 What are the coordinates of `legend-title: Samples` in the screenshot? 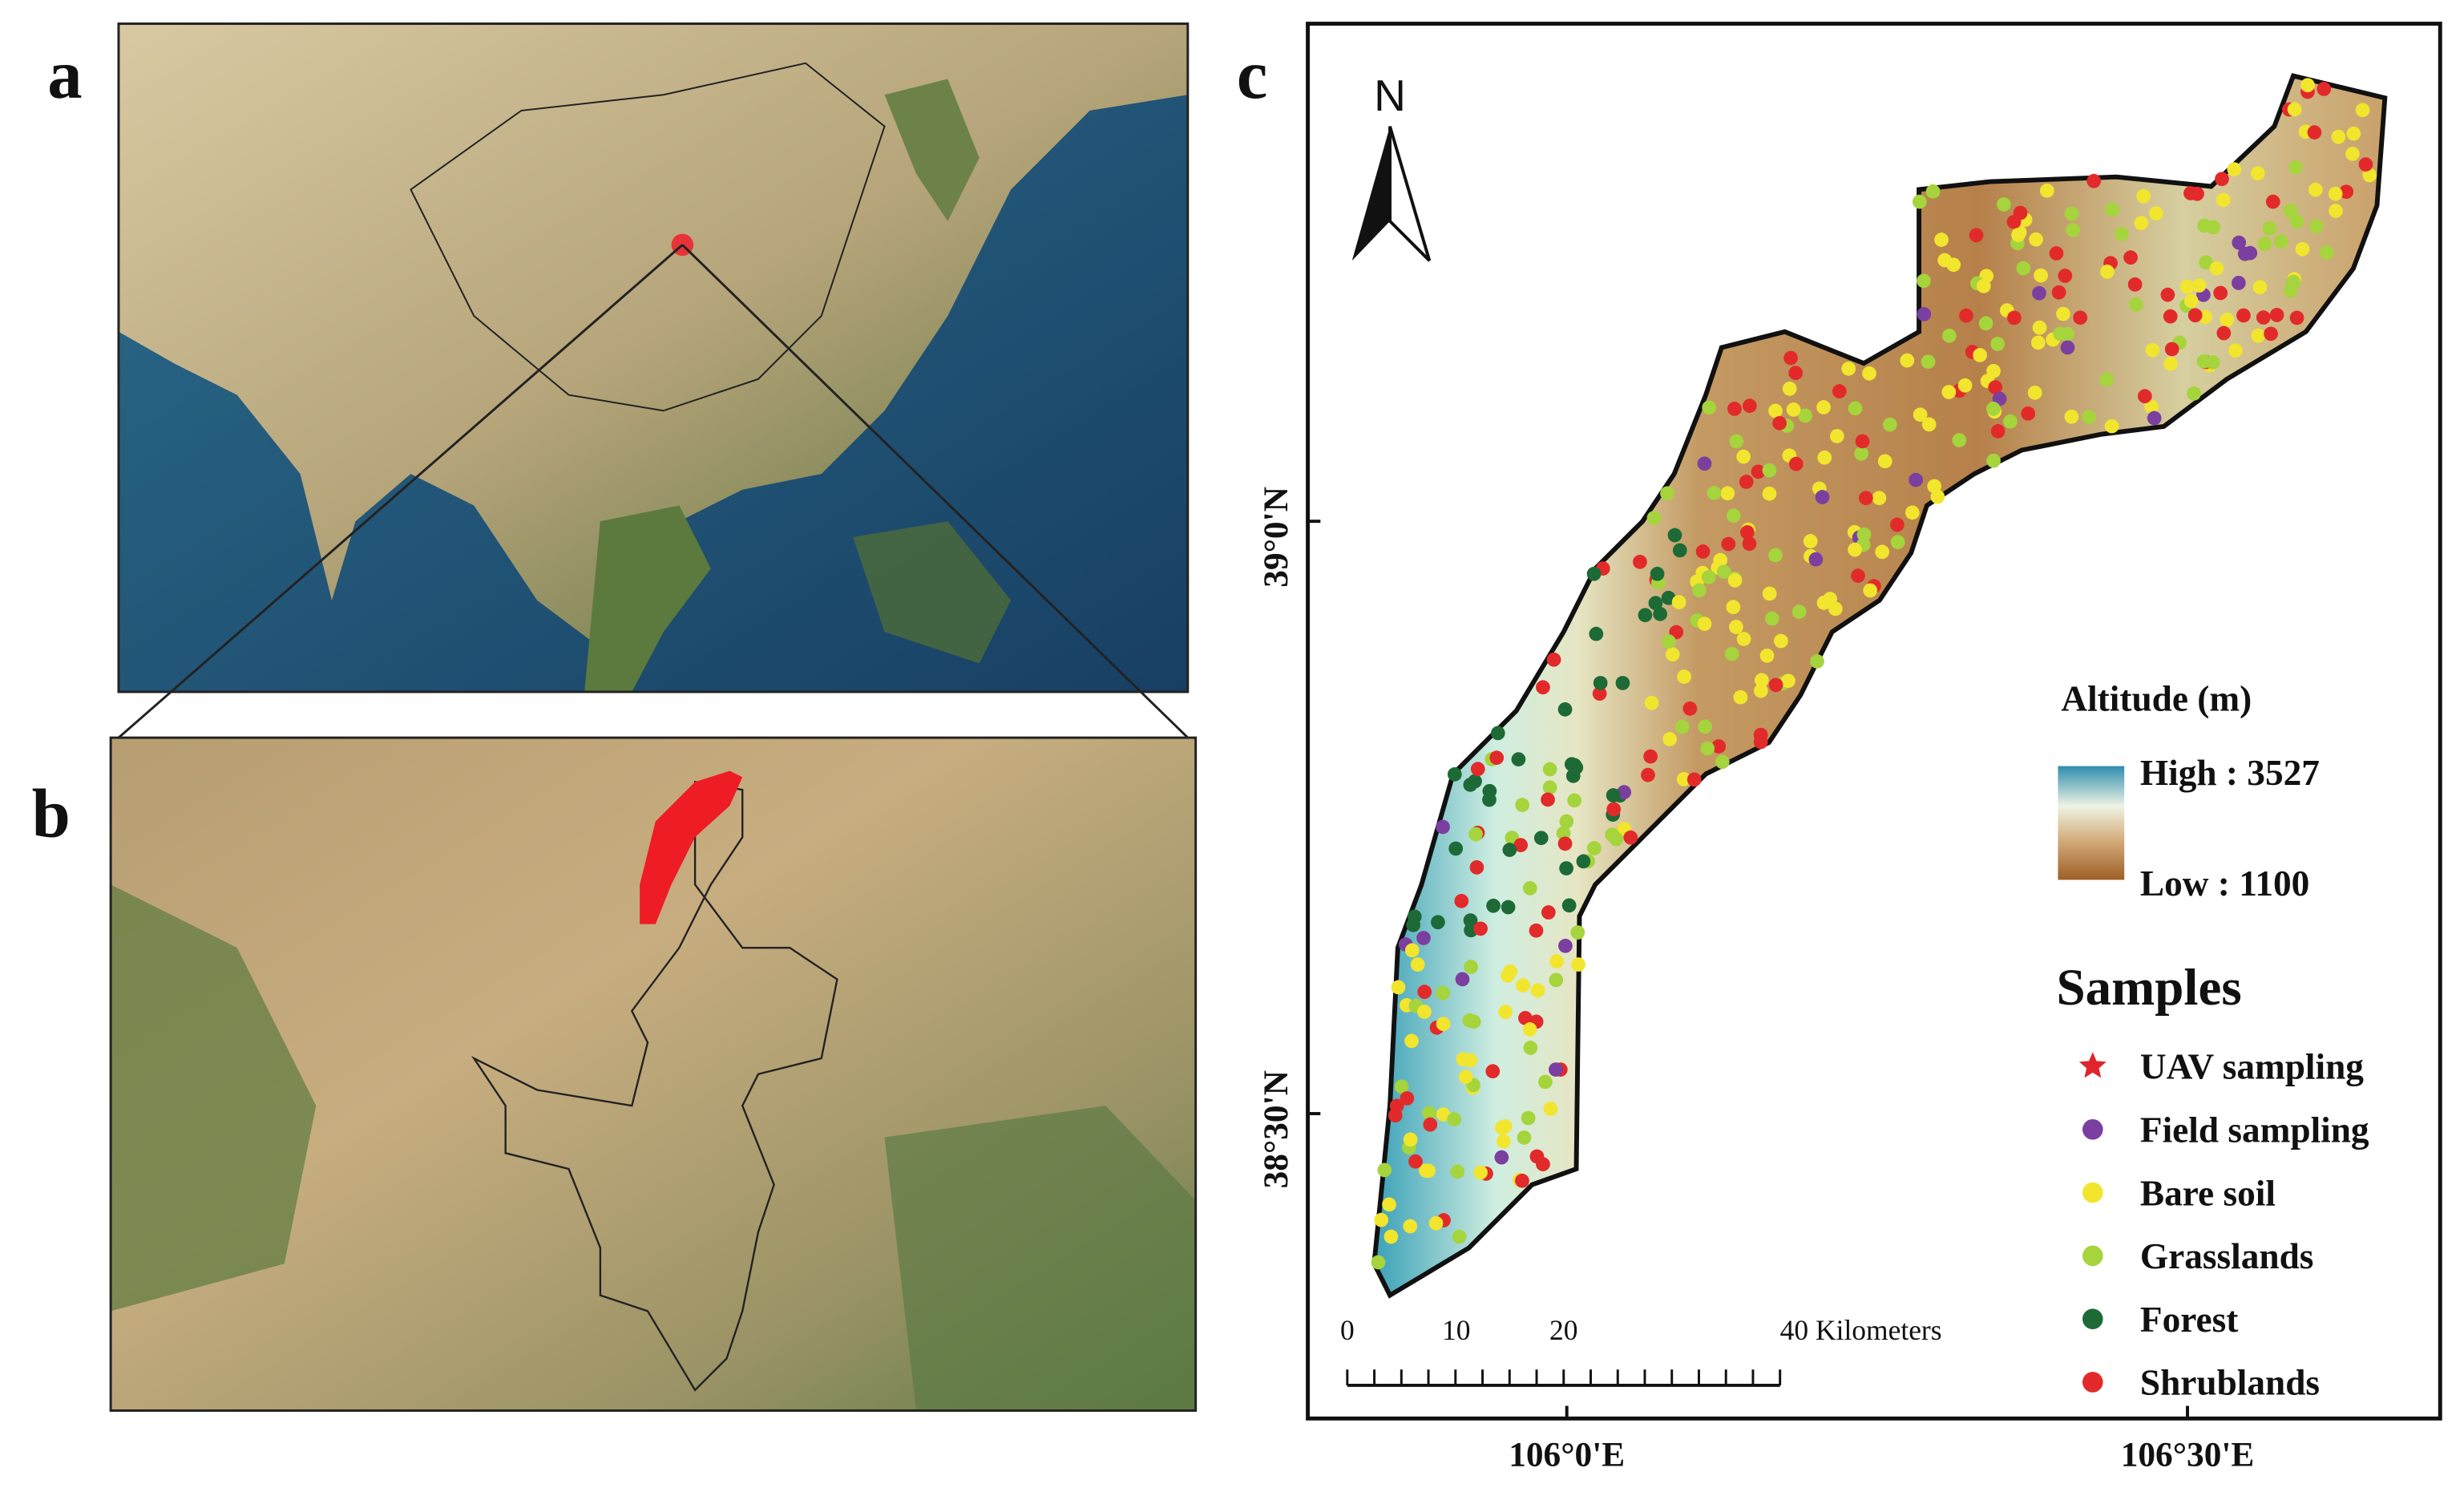 It's located at (2149, 988).